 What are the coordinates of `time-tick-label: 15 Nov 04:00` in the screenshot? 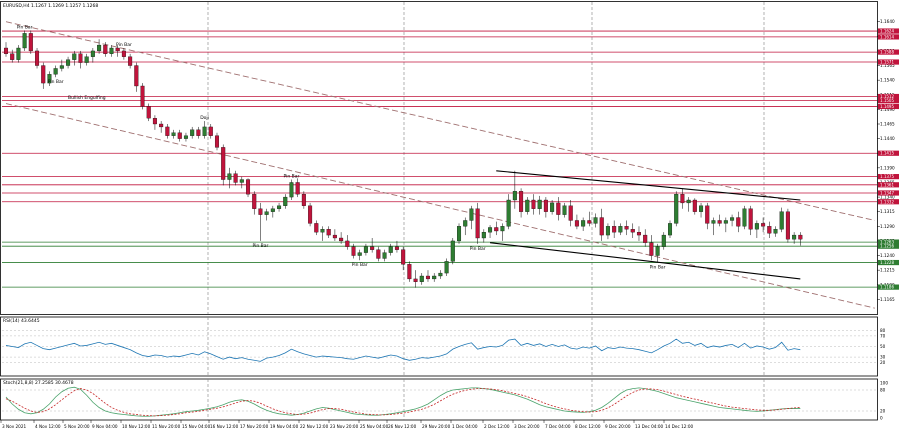 It's located at (196, 426).